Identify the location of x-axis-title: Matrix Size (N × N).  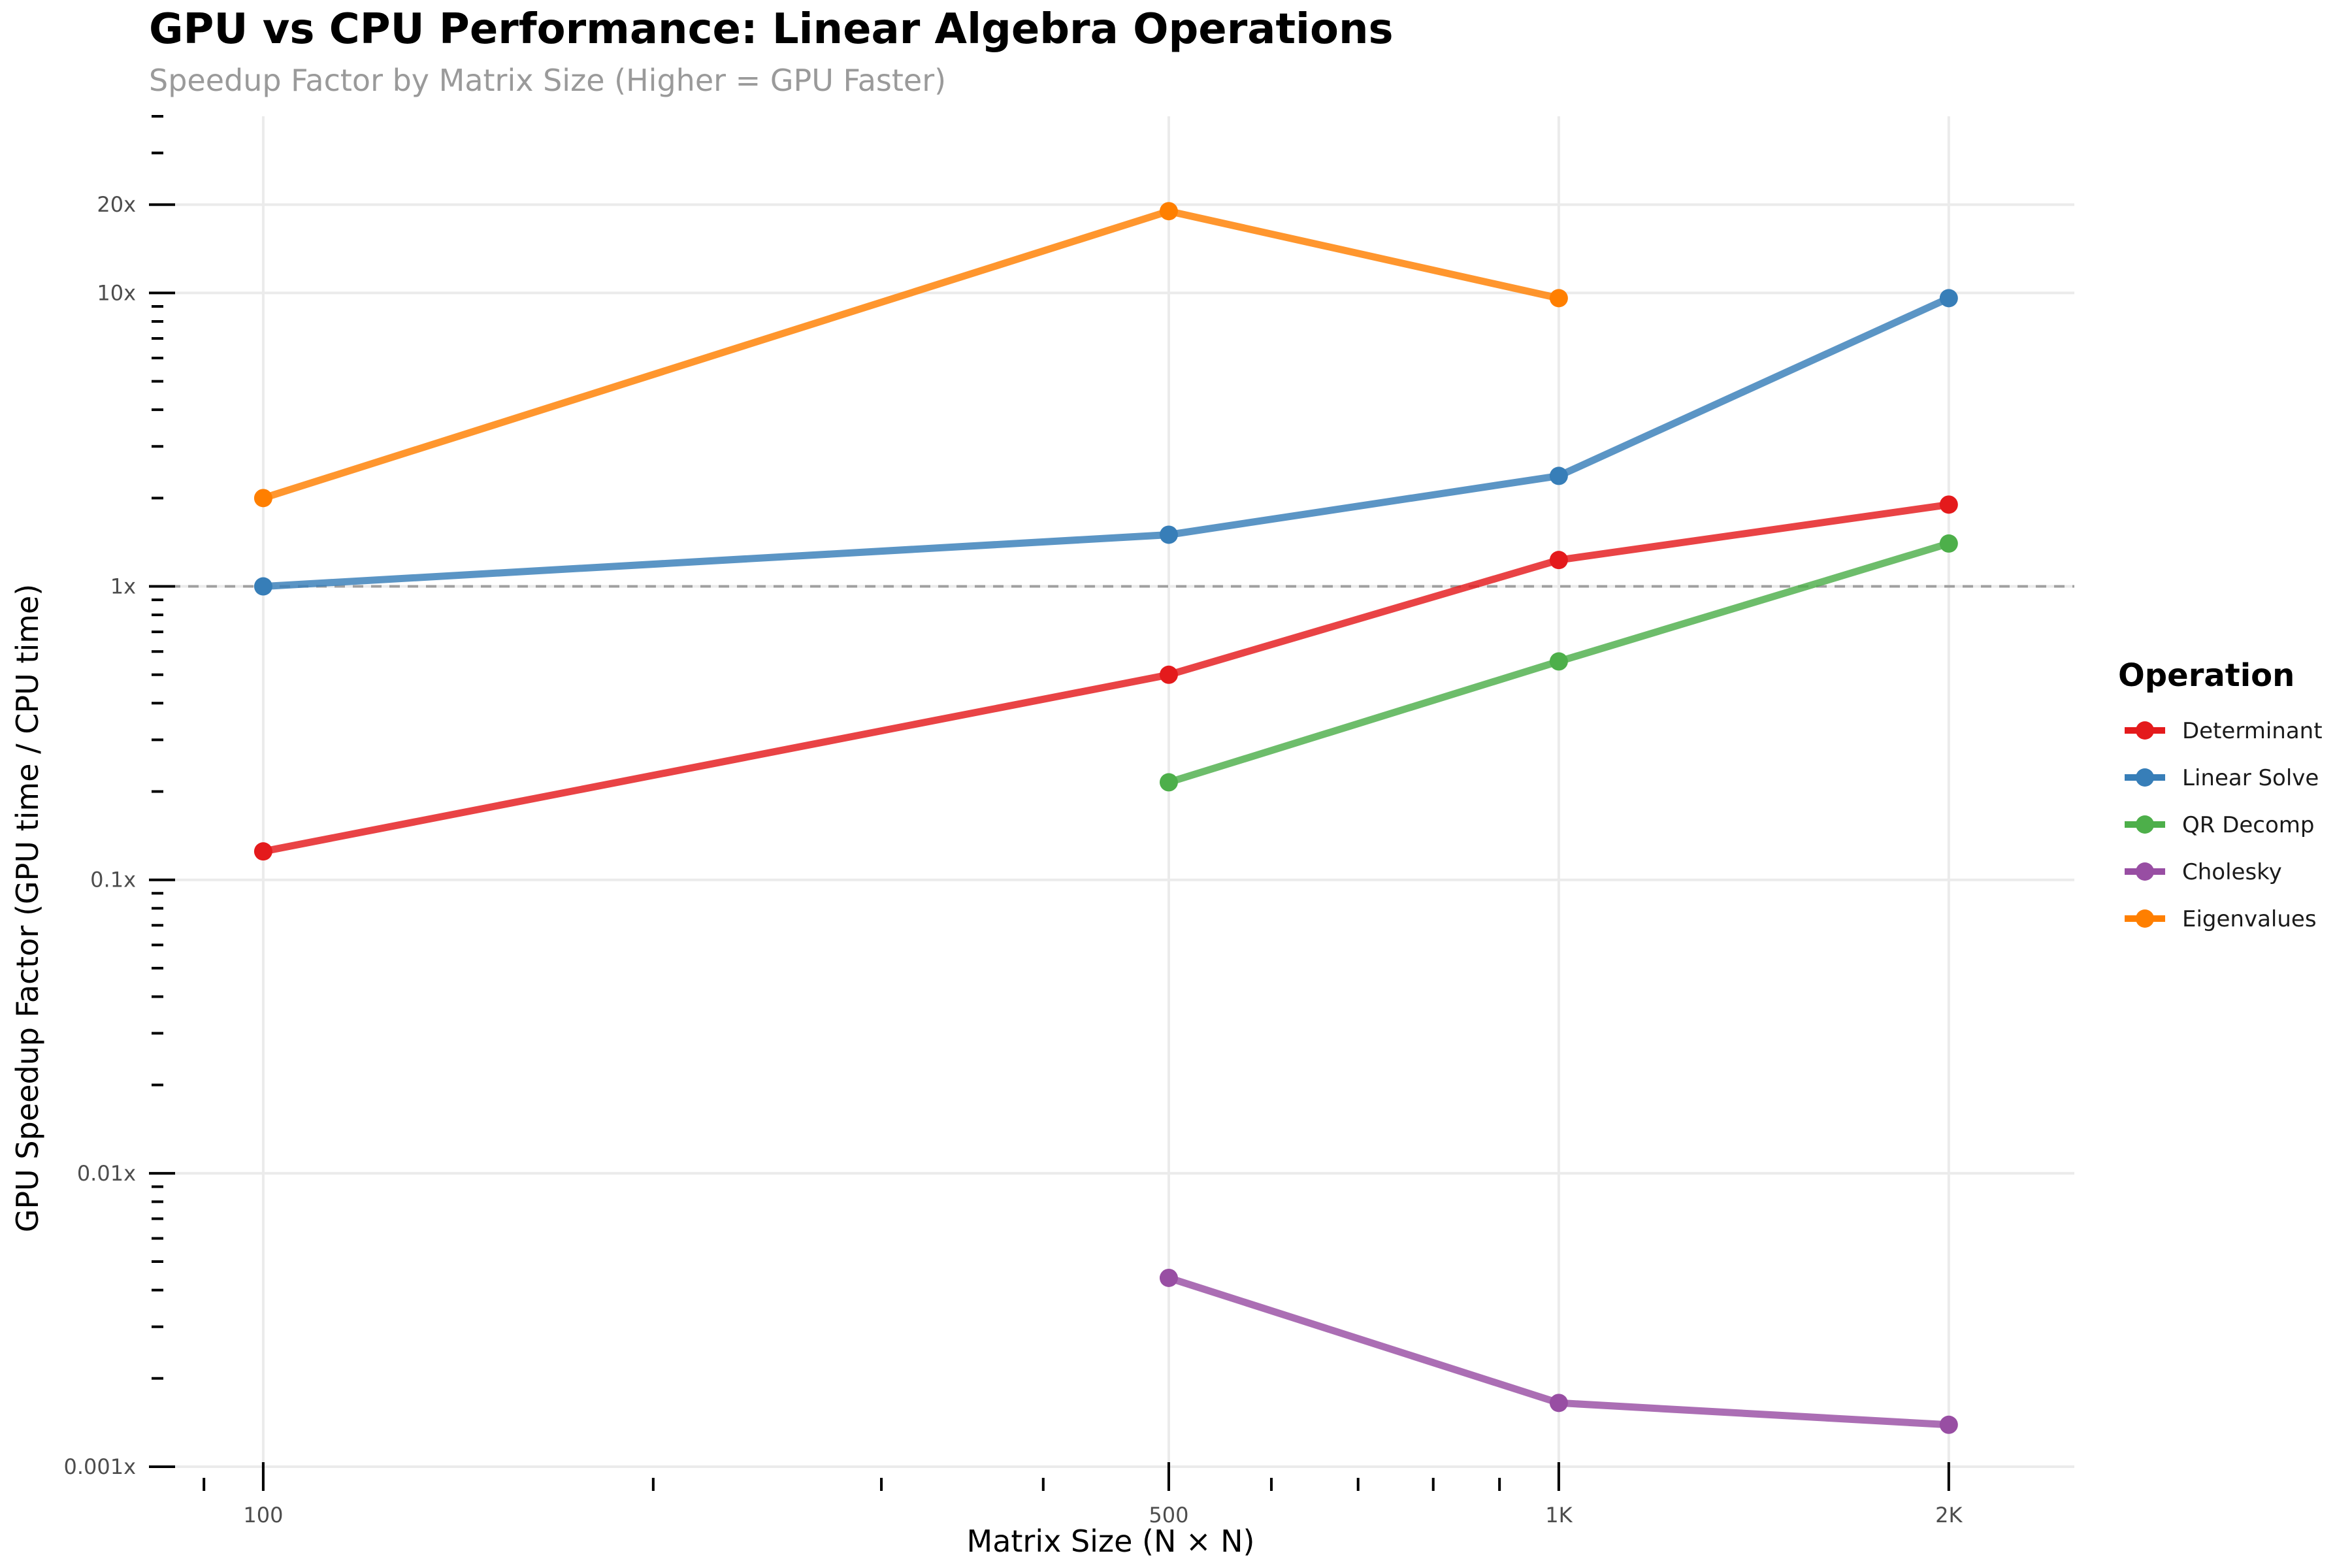
(1111, 1541).